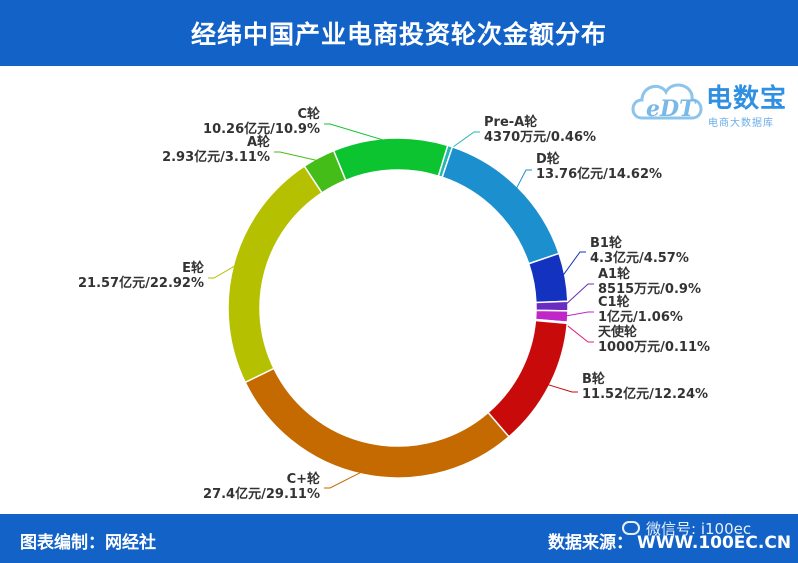 The image size is (798, 563). What do you see at coordinates (639, 258) in the screenshot?
I see `slice-value-3: 4.3亿元/4.57%` at bounding box center [639, 258].